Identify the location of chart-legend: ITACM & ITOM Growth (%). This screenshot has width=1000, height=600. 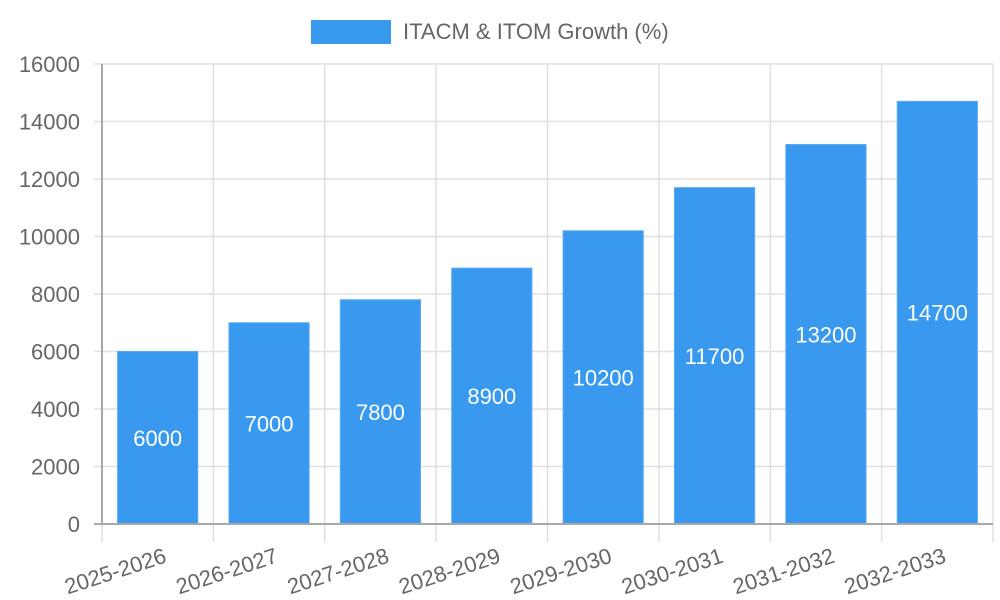
(490, 32).